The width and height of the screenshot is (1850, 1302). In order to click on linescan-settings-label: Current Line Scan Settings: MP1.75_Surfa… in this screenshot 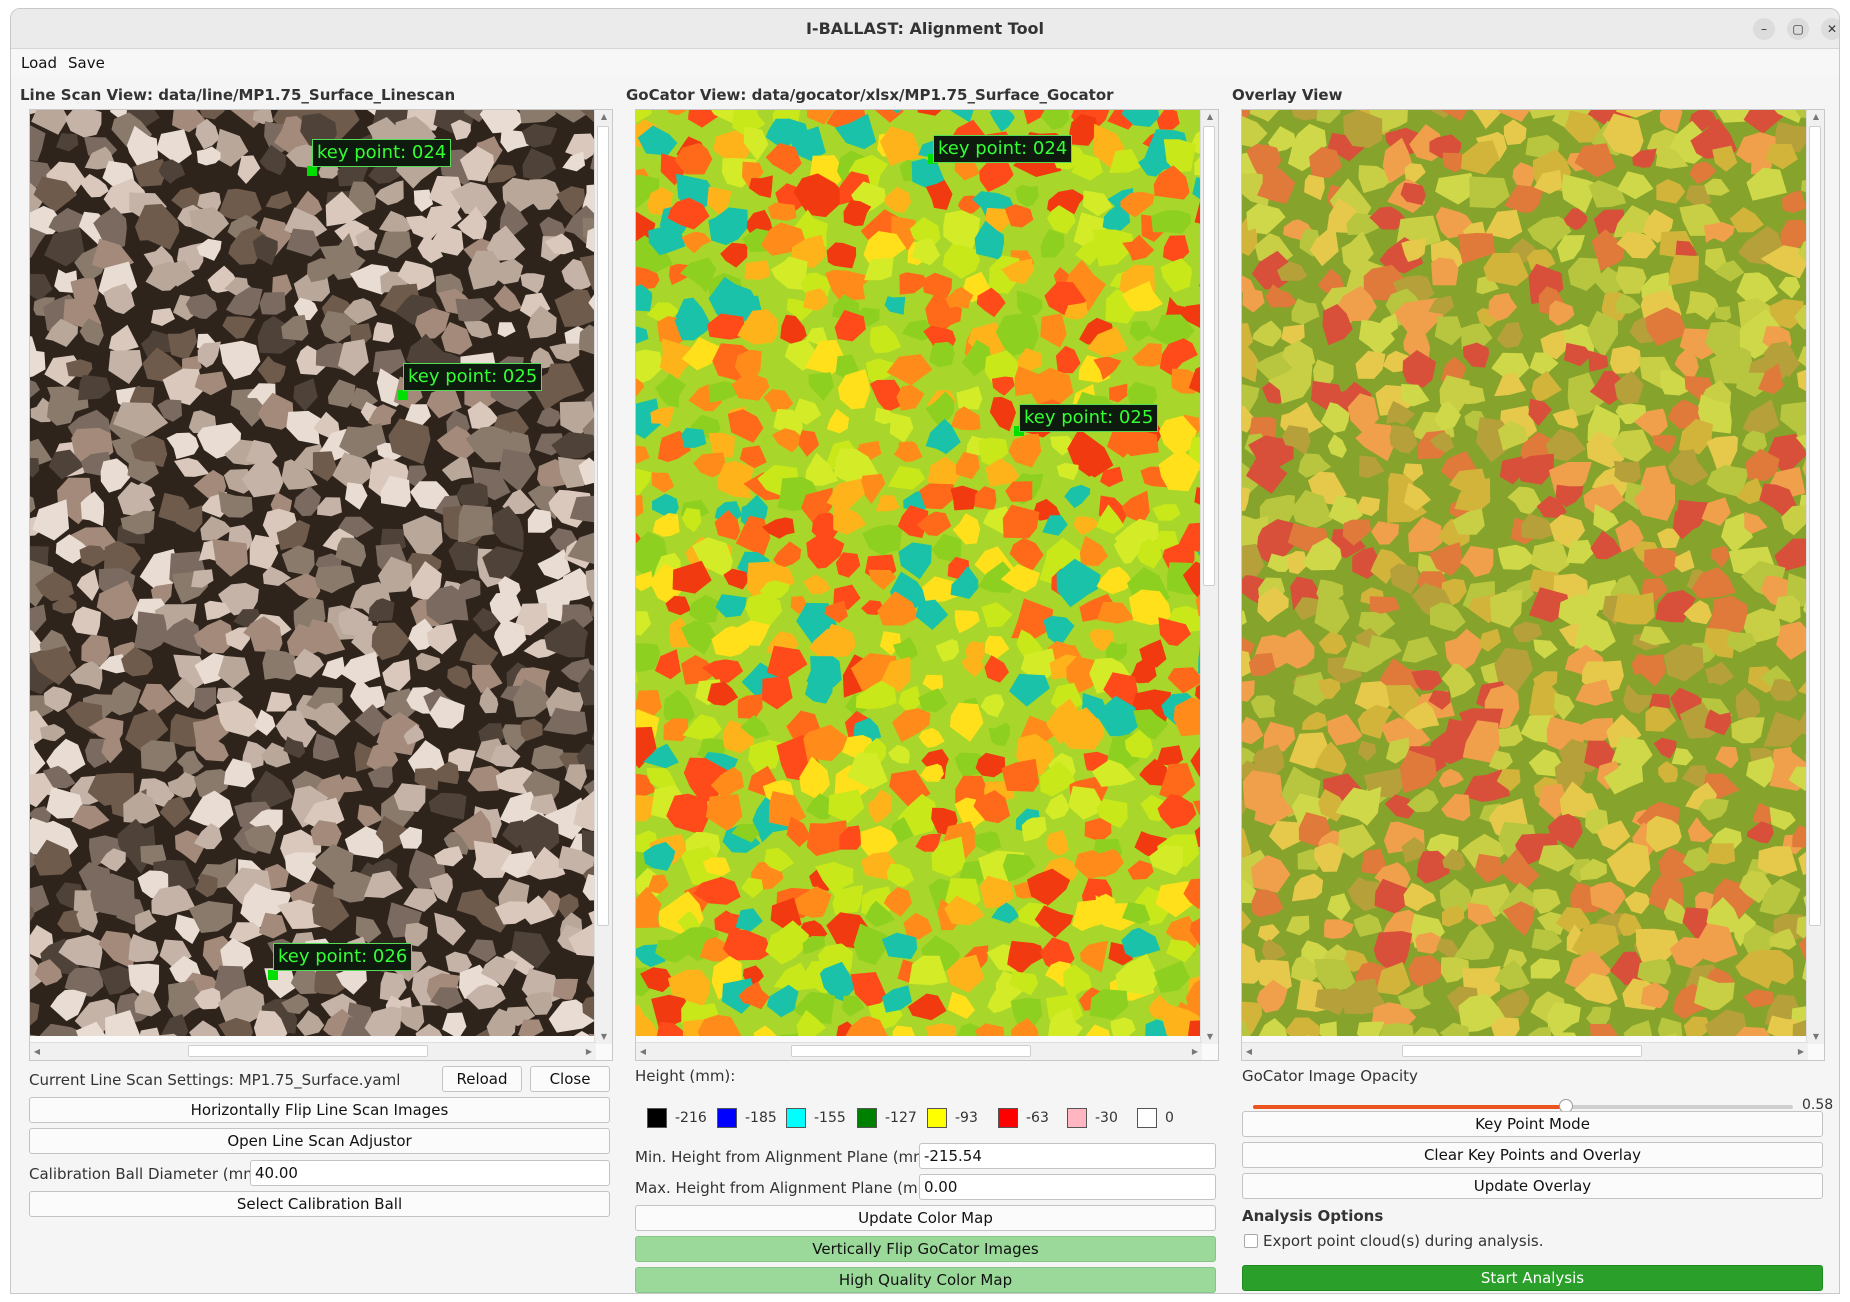, I will do `click(215, 1080)`.